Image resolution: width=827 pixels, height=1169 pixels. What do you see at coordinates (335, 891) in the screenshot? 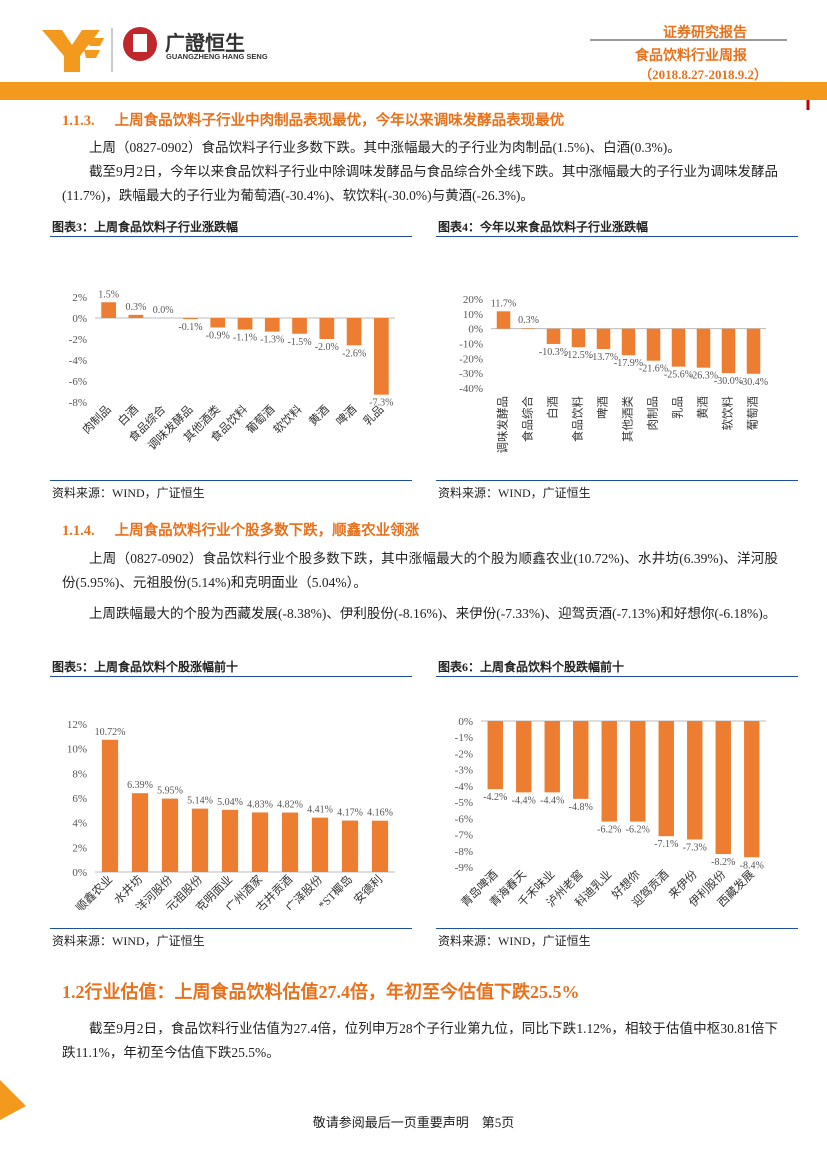
I see `x-tick-label: *ST椰岛` at bounding box center [335, 891].